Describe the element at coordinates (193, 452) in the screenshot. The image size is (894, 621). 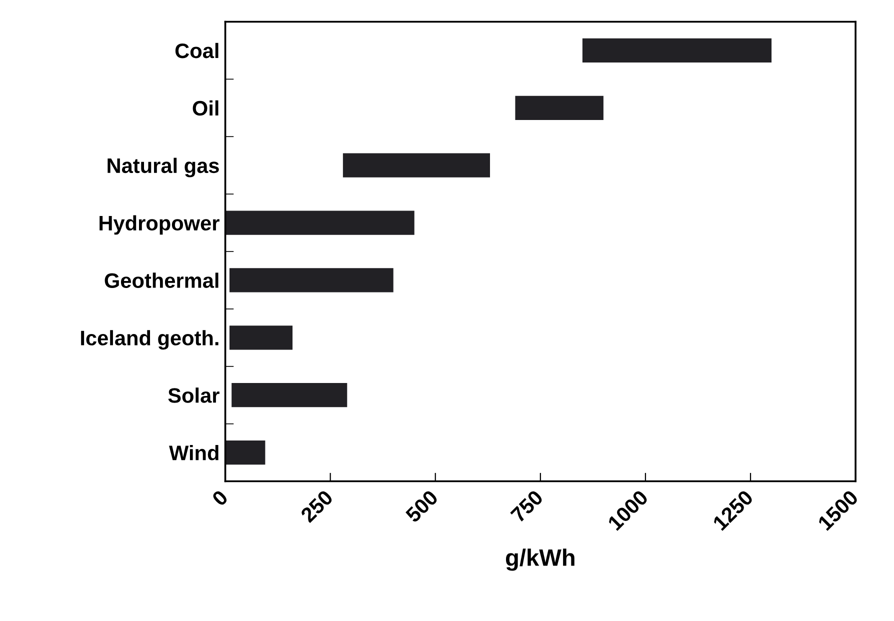
I see `y-tick-label: Wind` at that location.